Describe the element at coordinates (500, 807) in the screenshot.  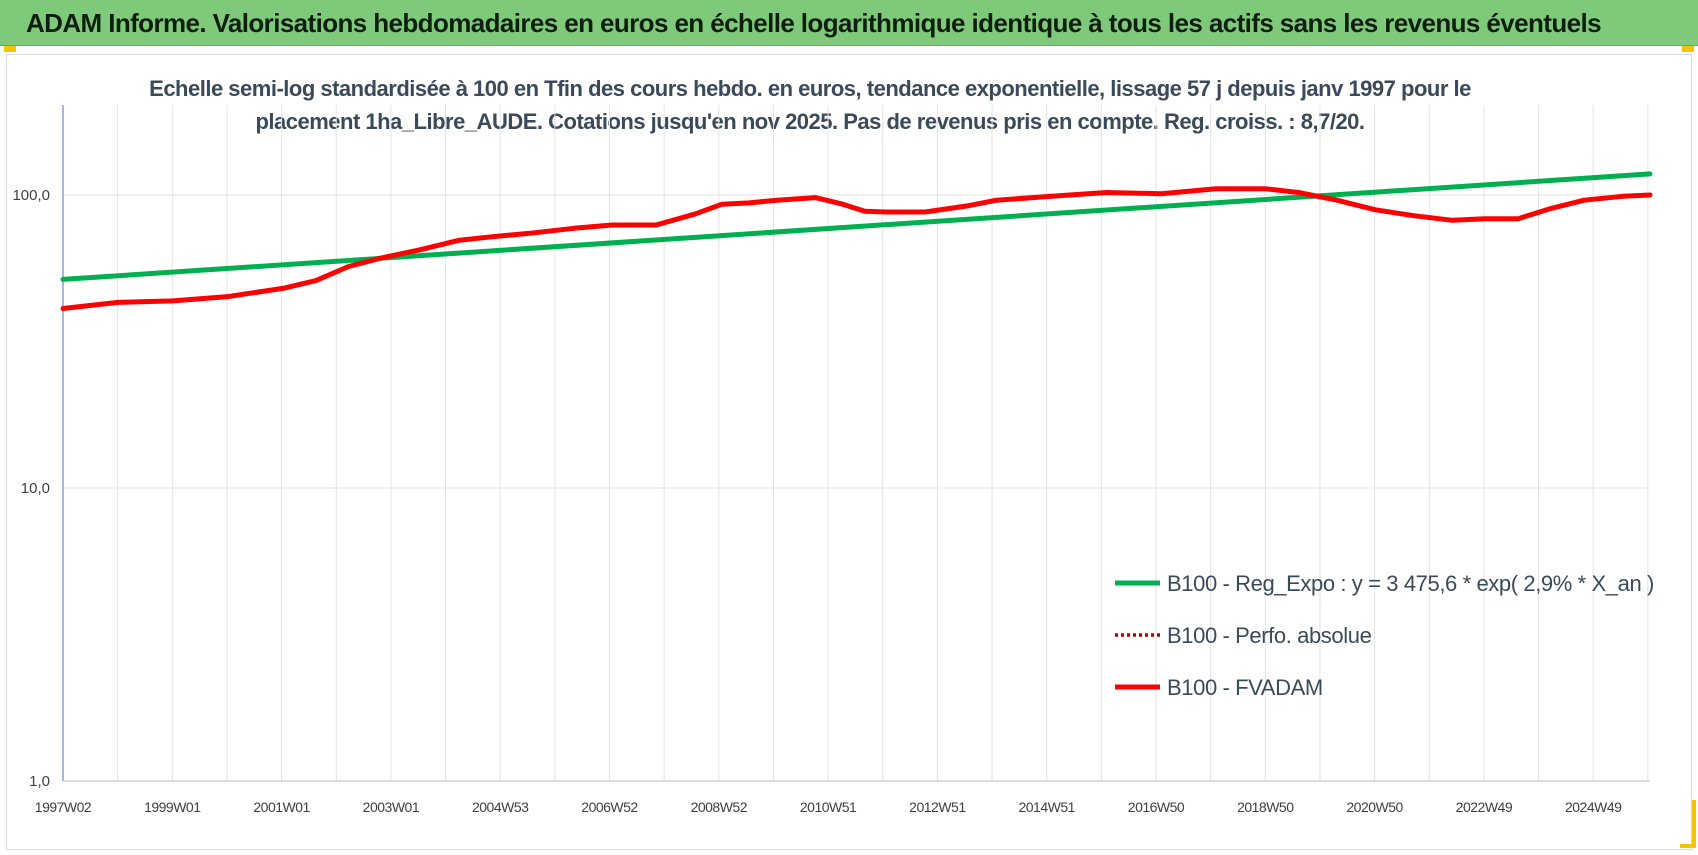
I see `x-tick-label: 2004W53` at that location.